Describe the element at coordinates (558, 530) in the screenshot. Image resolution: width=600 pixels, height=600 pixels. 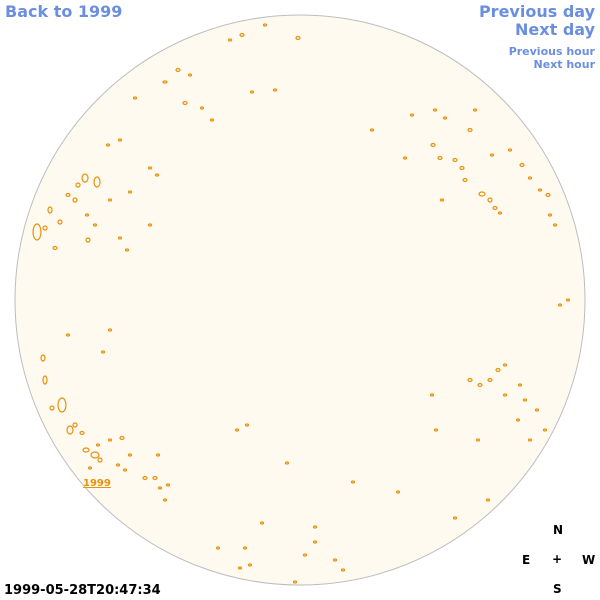
I see `compass-north: N` at that location.